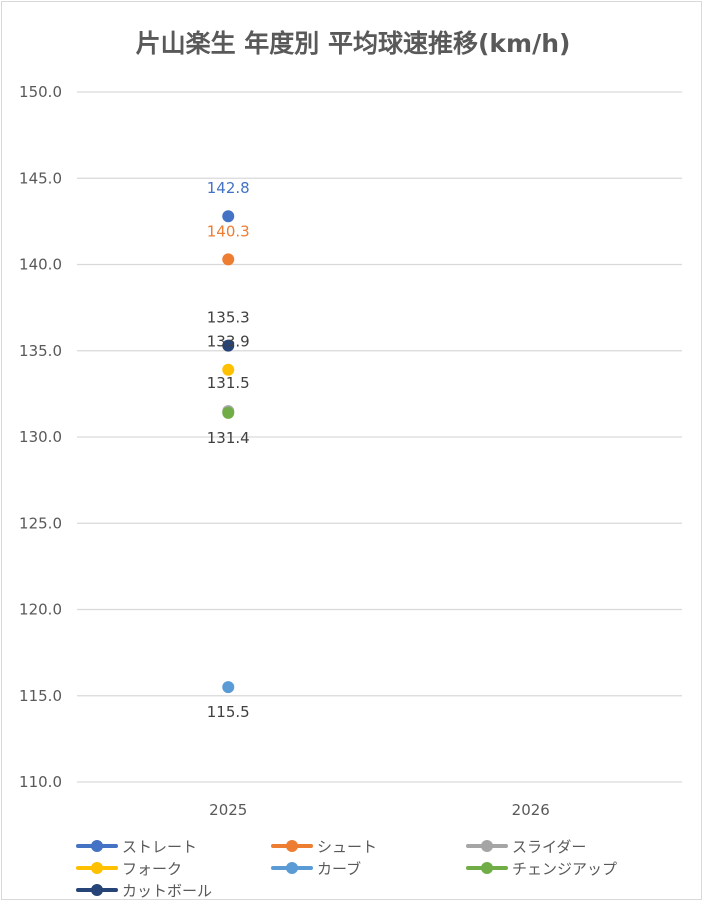 Image resolution: width=705 pixels, height=903 pixels. What do you see at coordinates (40, 523) in the screenshot?
I see `y-tick-label: 125.0` at bounding box center [40, 523].